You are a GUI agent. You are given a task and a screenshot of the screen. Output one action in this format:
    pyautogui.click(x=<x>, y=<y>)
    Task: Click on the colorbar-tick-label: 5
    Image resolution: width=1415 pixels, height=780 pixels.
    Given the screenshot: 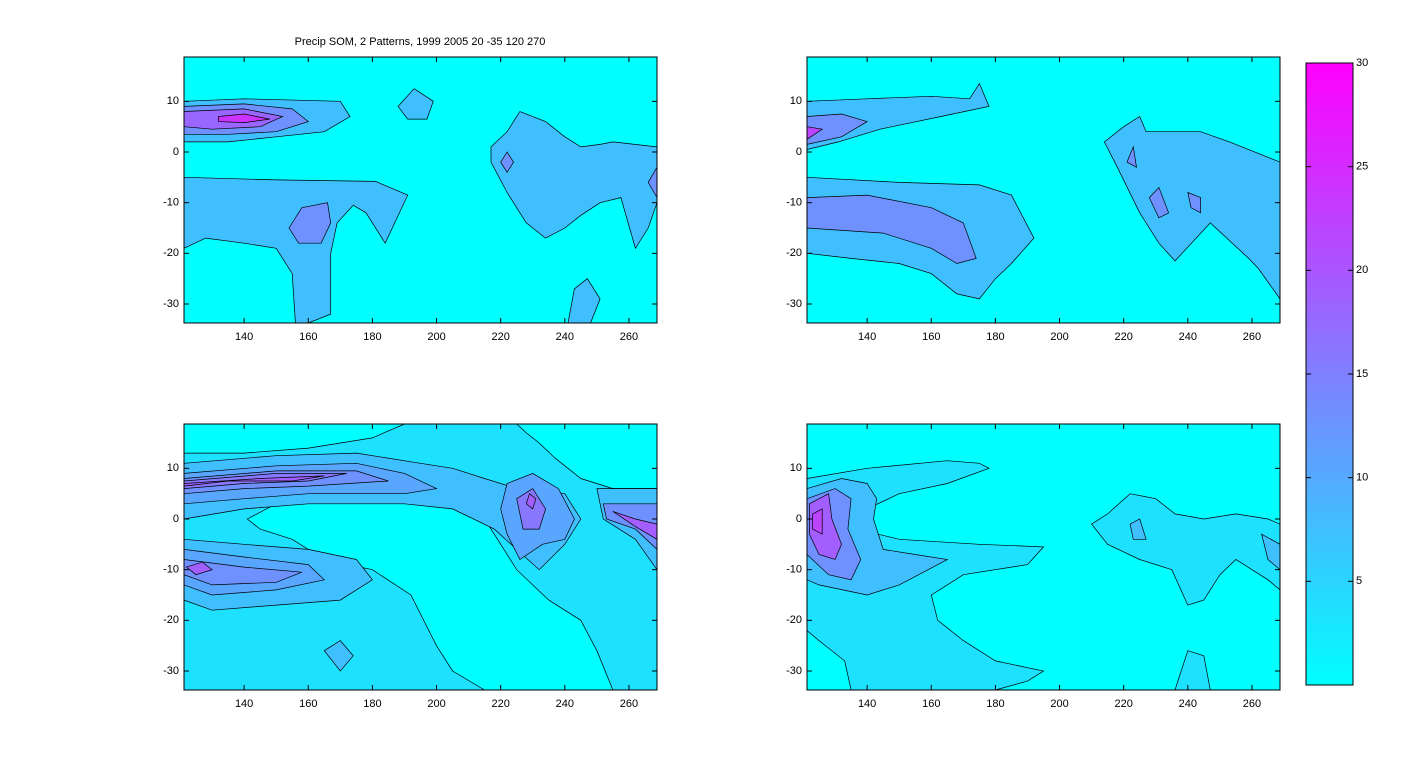 What is the action you would take?
    pyautogui.click(x=1359, y=581)
    